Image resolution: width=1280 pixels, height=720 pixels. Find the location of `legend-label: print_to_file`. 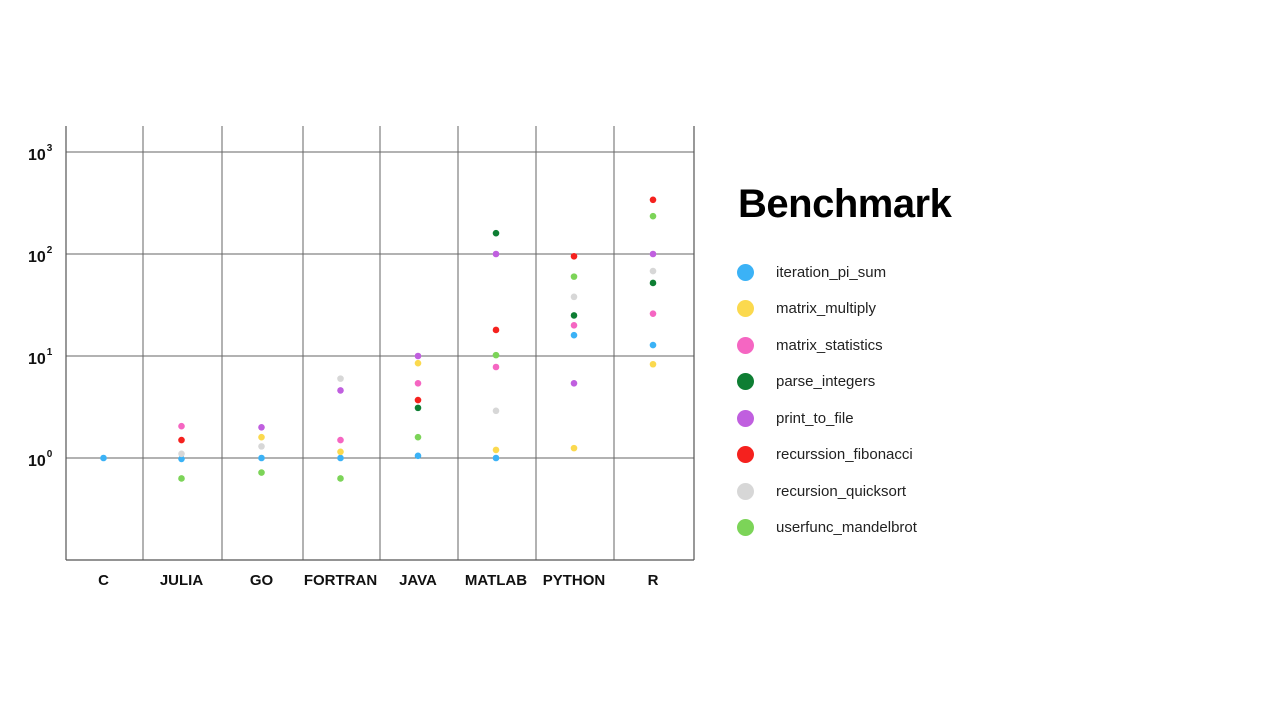

legend-label: print_to_file is located at coordinates (815, 418).